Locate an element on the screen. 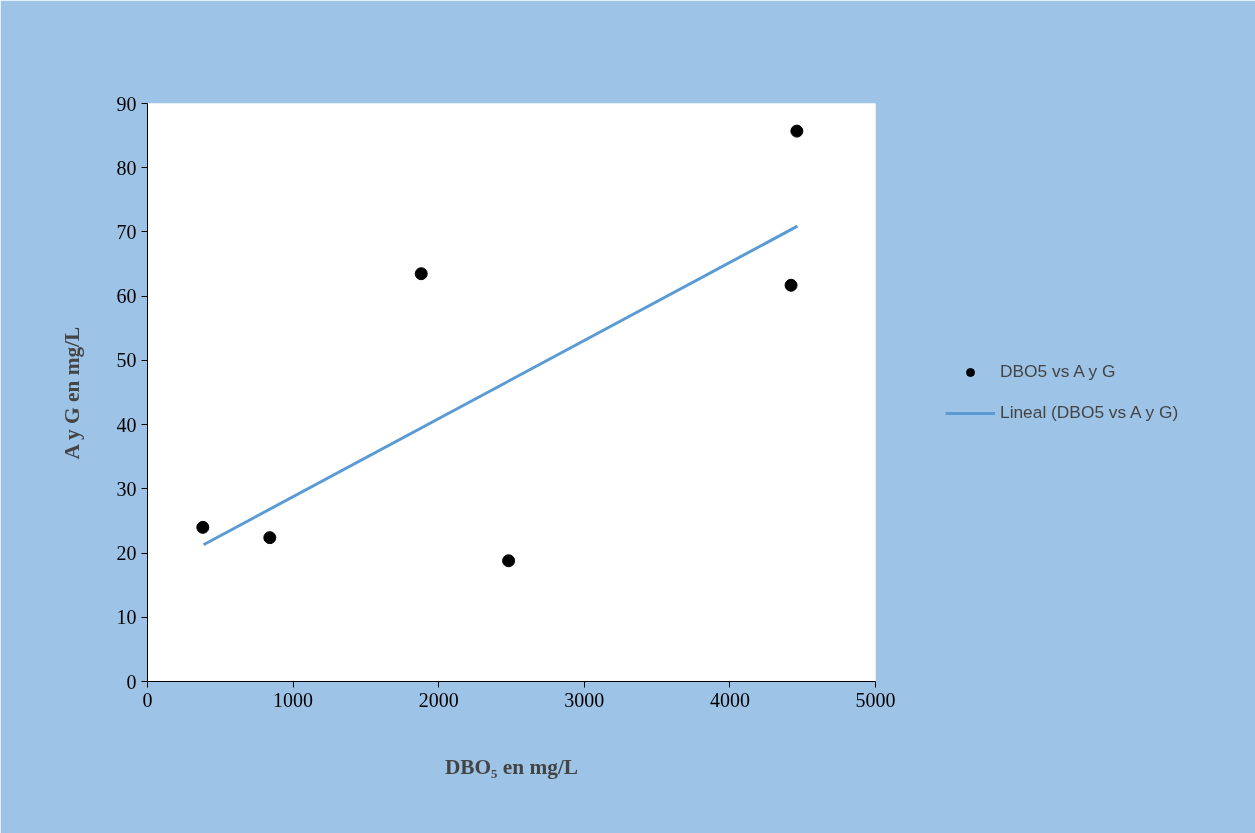 The width and height of the screenshot is (1255, 833). legend-label: DBO5 vs A y G is located at coordinates (1058, 371).